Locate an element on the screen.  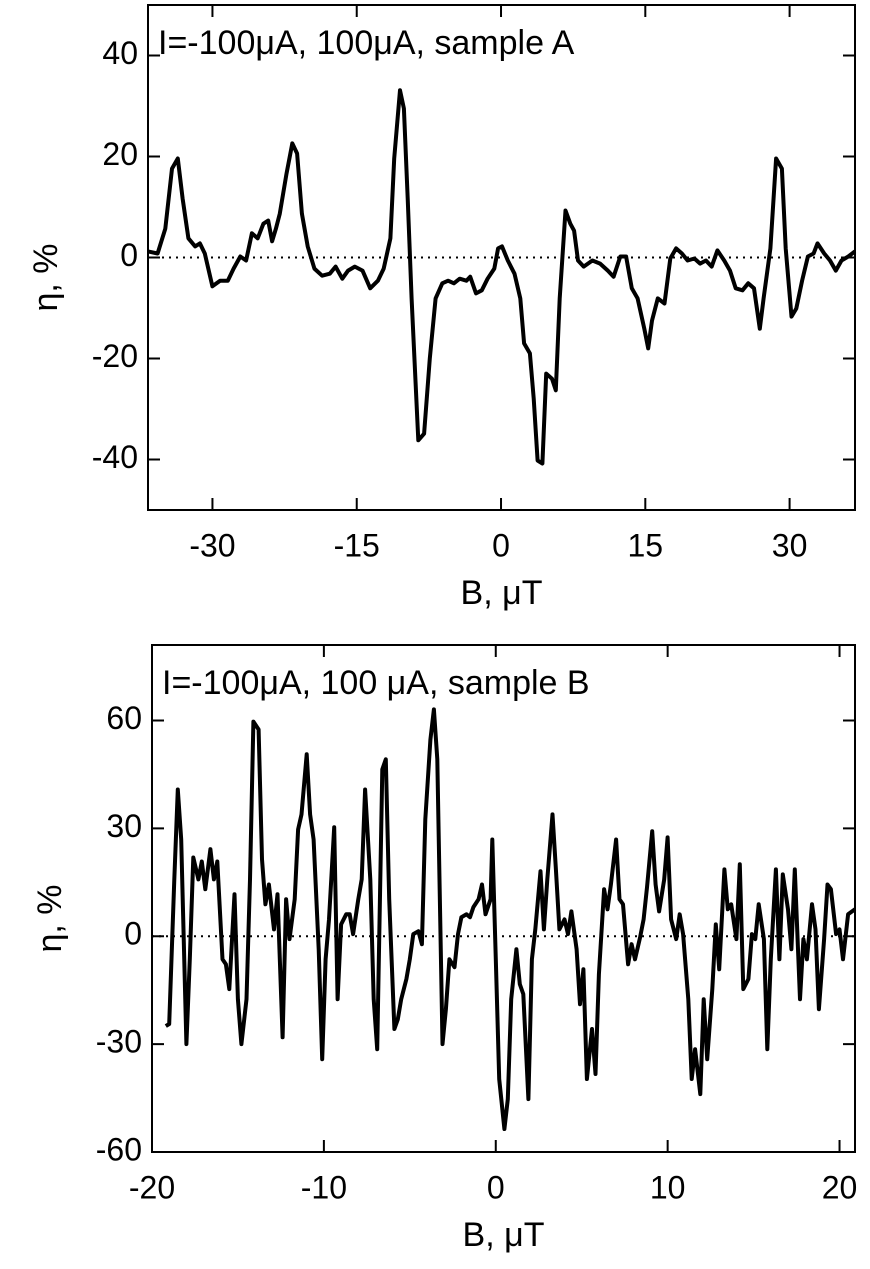
x-tick-label: 10 is located at coordinates (668, 1187).